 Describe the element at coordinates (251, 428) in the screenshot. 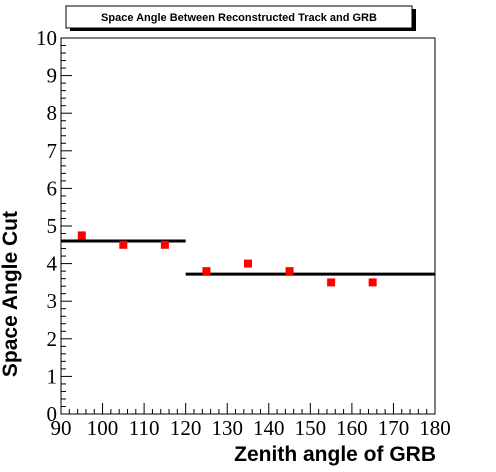

I see `x-axis-tick-labels: 90 100 110 120 130 140 150 160 170 180` at that location.